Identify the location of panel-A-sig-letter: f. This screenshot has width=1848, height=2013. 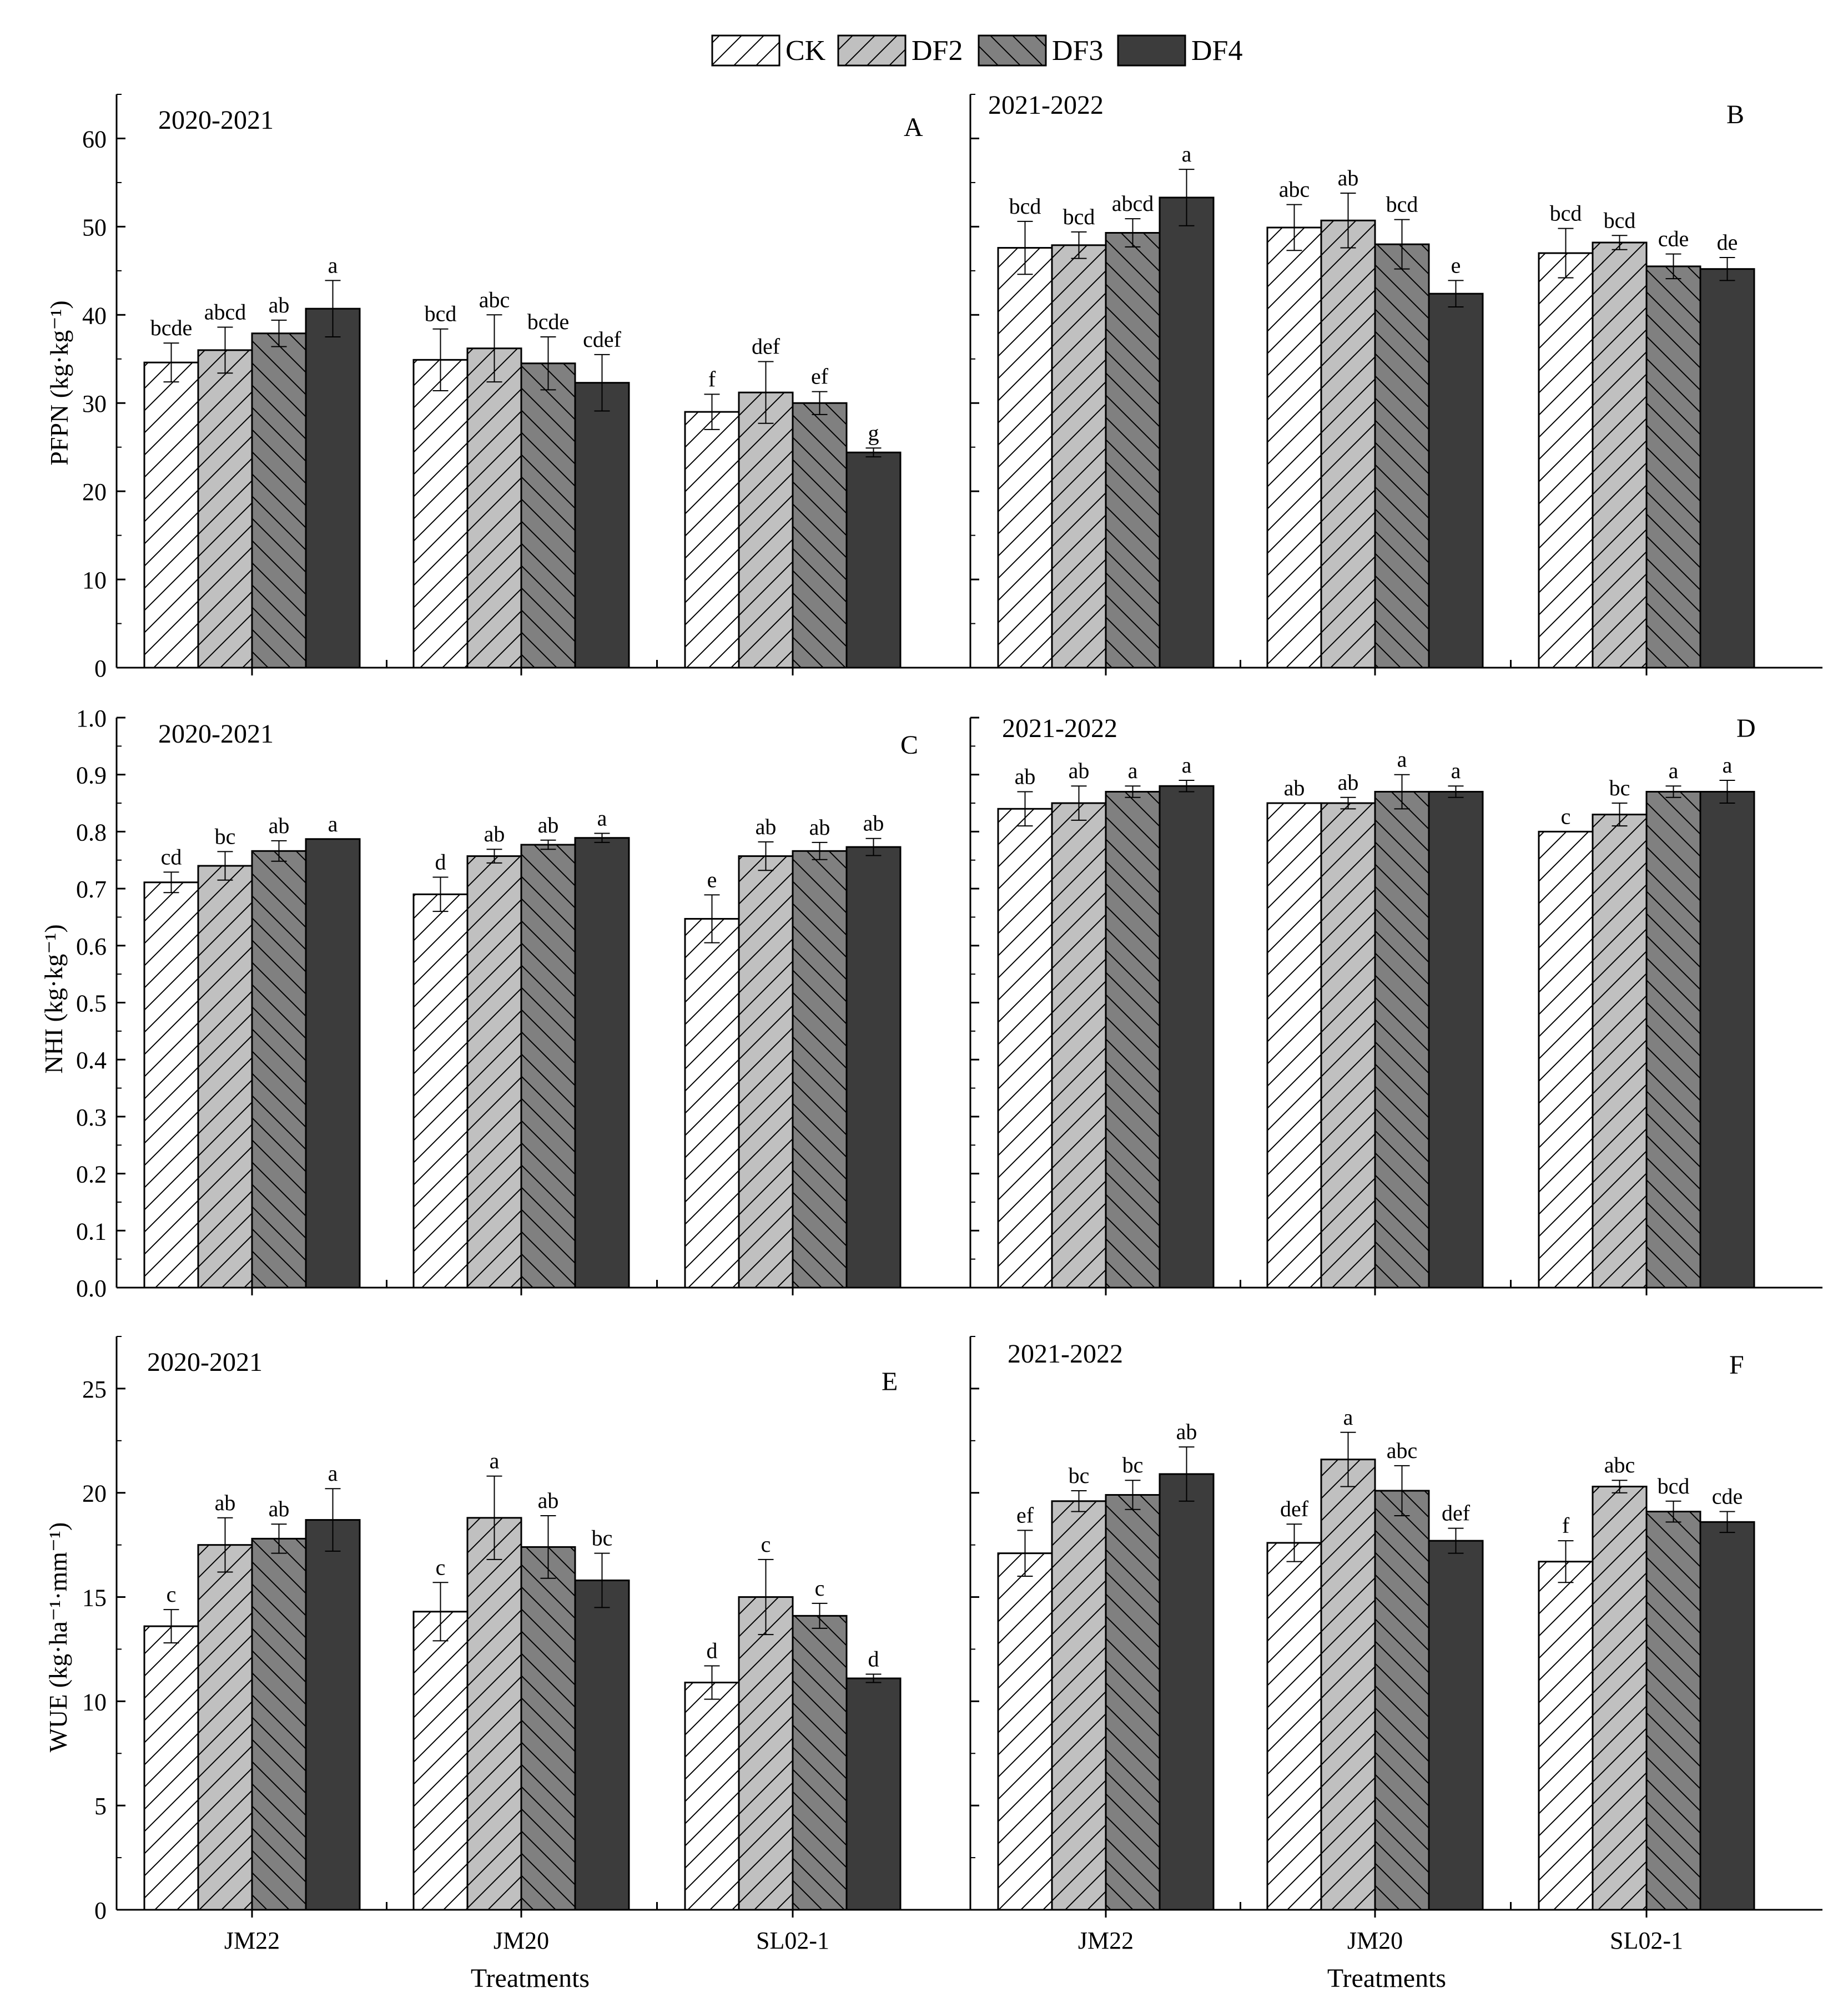
(712, 378).